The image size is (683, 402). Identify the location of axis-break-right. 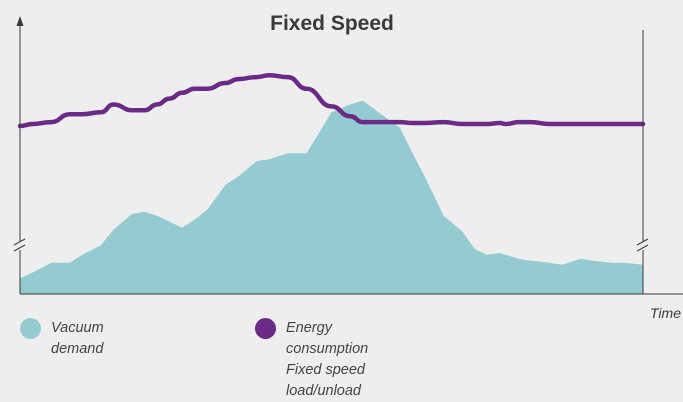
(642, 245).